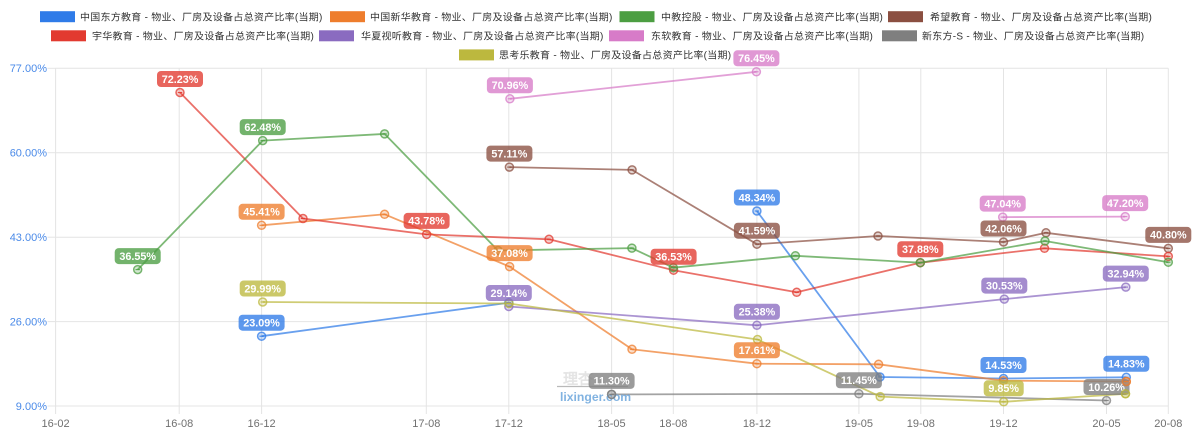 The width and height of the screenshot is (1200, 438). Describe the element at coordinates (29, 154) in the screenshot. I see `svg-text: 60.00%` at that location.